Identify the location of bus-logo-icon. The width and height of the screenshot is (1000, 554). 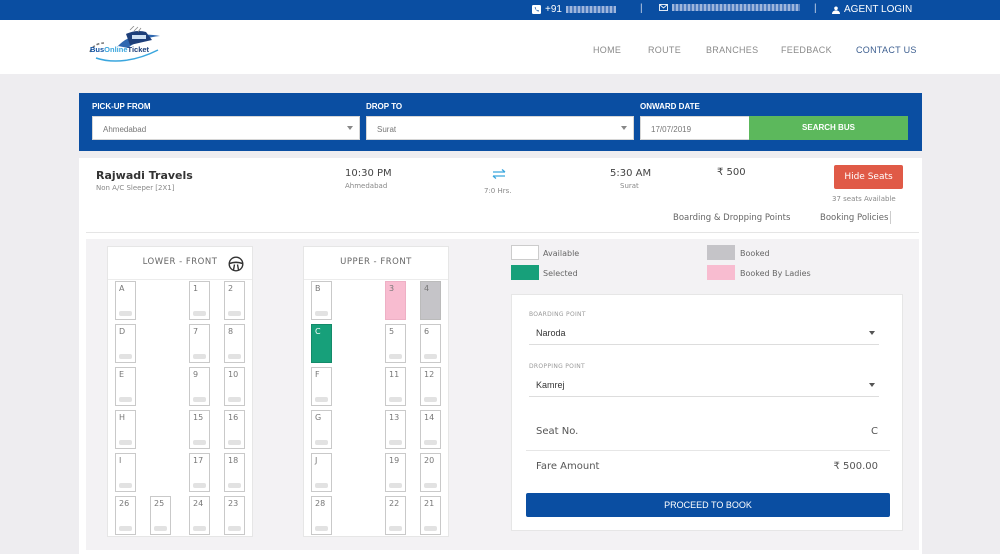
(124, 43).